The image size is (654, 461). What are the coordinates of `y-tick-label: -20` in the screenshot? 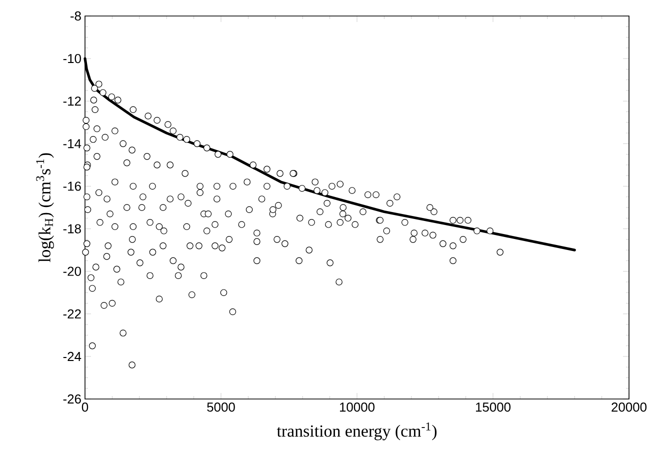 It's located at (72, 271).